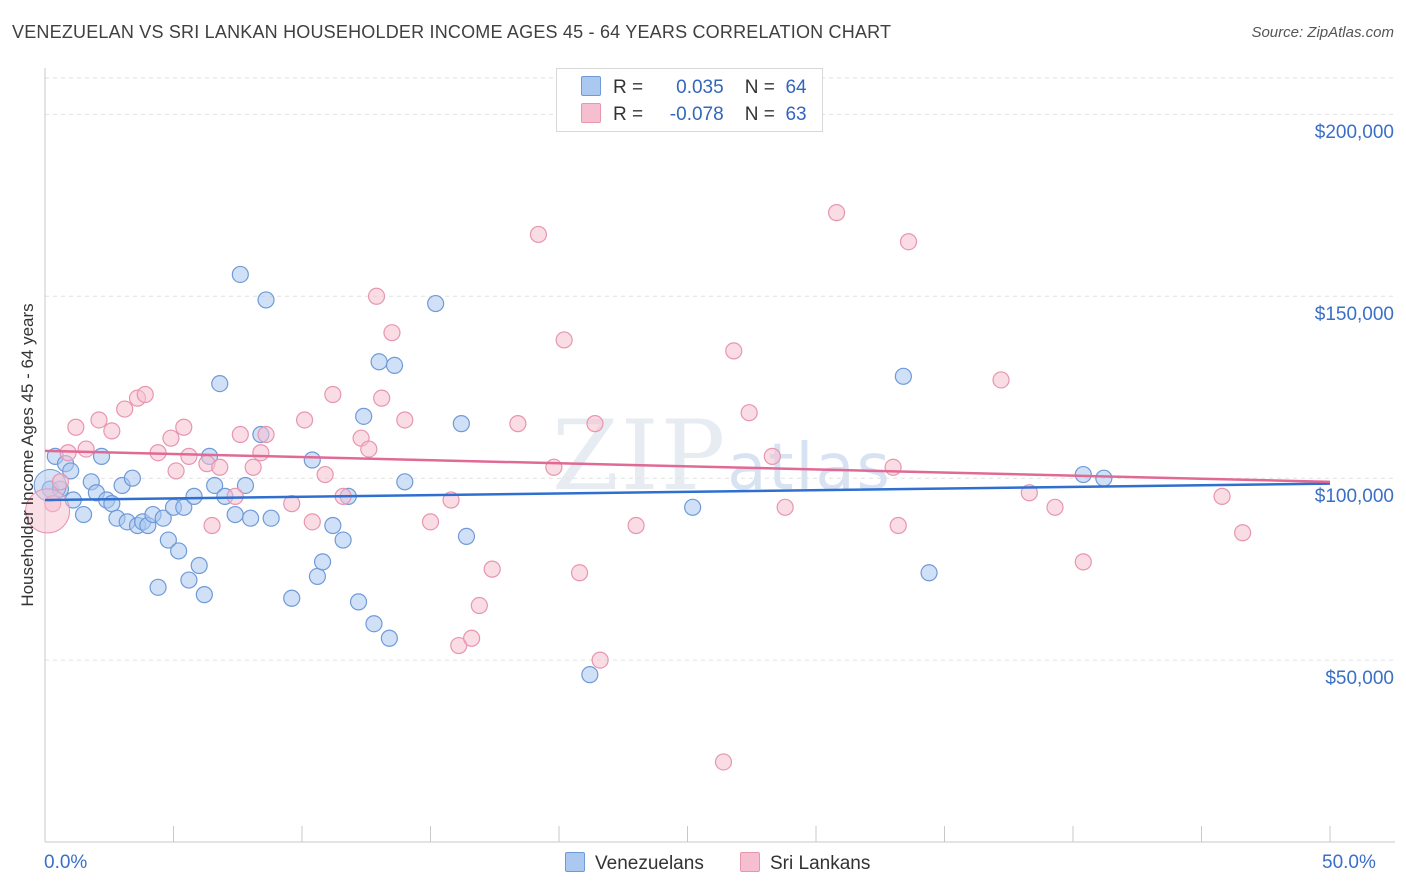  What do you see at coordinates (820, 863) in the screenshot?
I see `bottom-legend-label-sri-lankans: Sri Lankans` at bounding box center [820, 863].